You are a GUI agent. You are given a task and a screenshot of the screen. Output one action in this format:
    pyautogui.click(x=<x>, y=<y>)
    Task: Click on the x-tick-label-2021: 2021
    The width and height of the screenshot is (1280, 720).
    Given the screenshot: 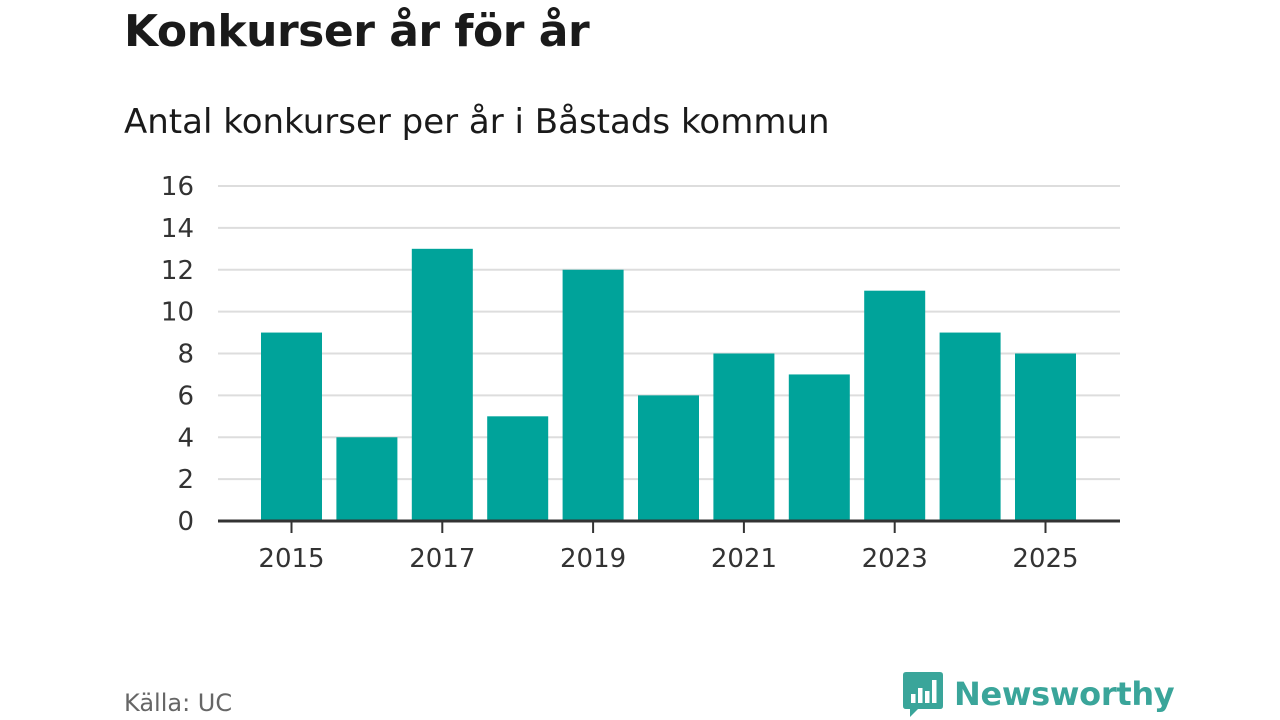 What is the action you would take?
    pyautogui.click(x=744, y=559)
    